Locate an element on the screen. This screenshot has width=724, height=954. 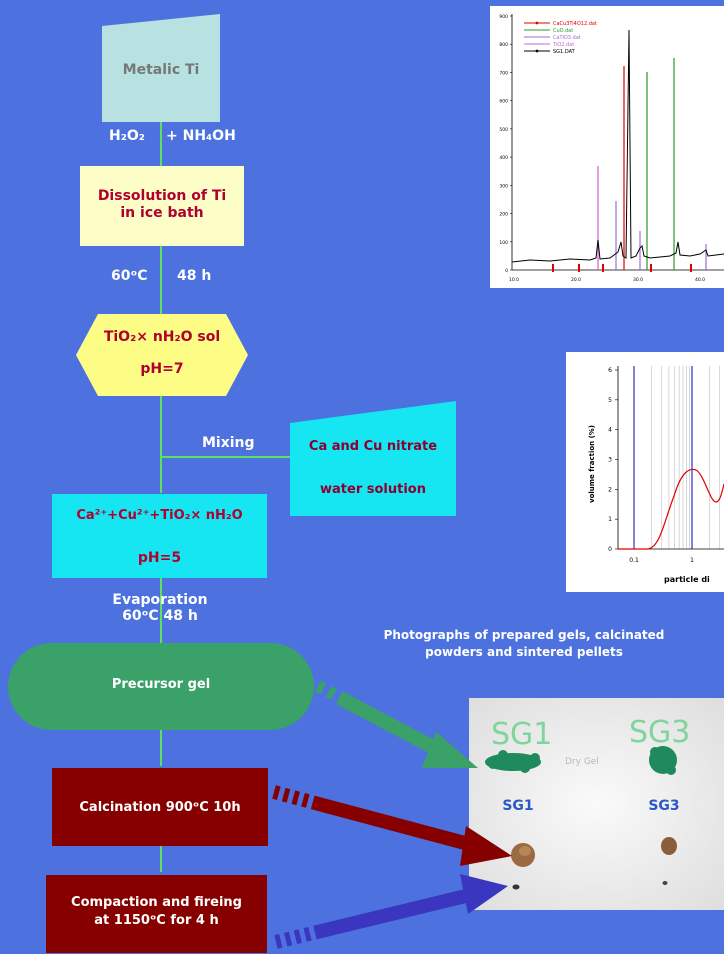
nitrate-line-2: water solution is located at coordinates (373, 489).